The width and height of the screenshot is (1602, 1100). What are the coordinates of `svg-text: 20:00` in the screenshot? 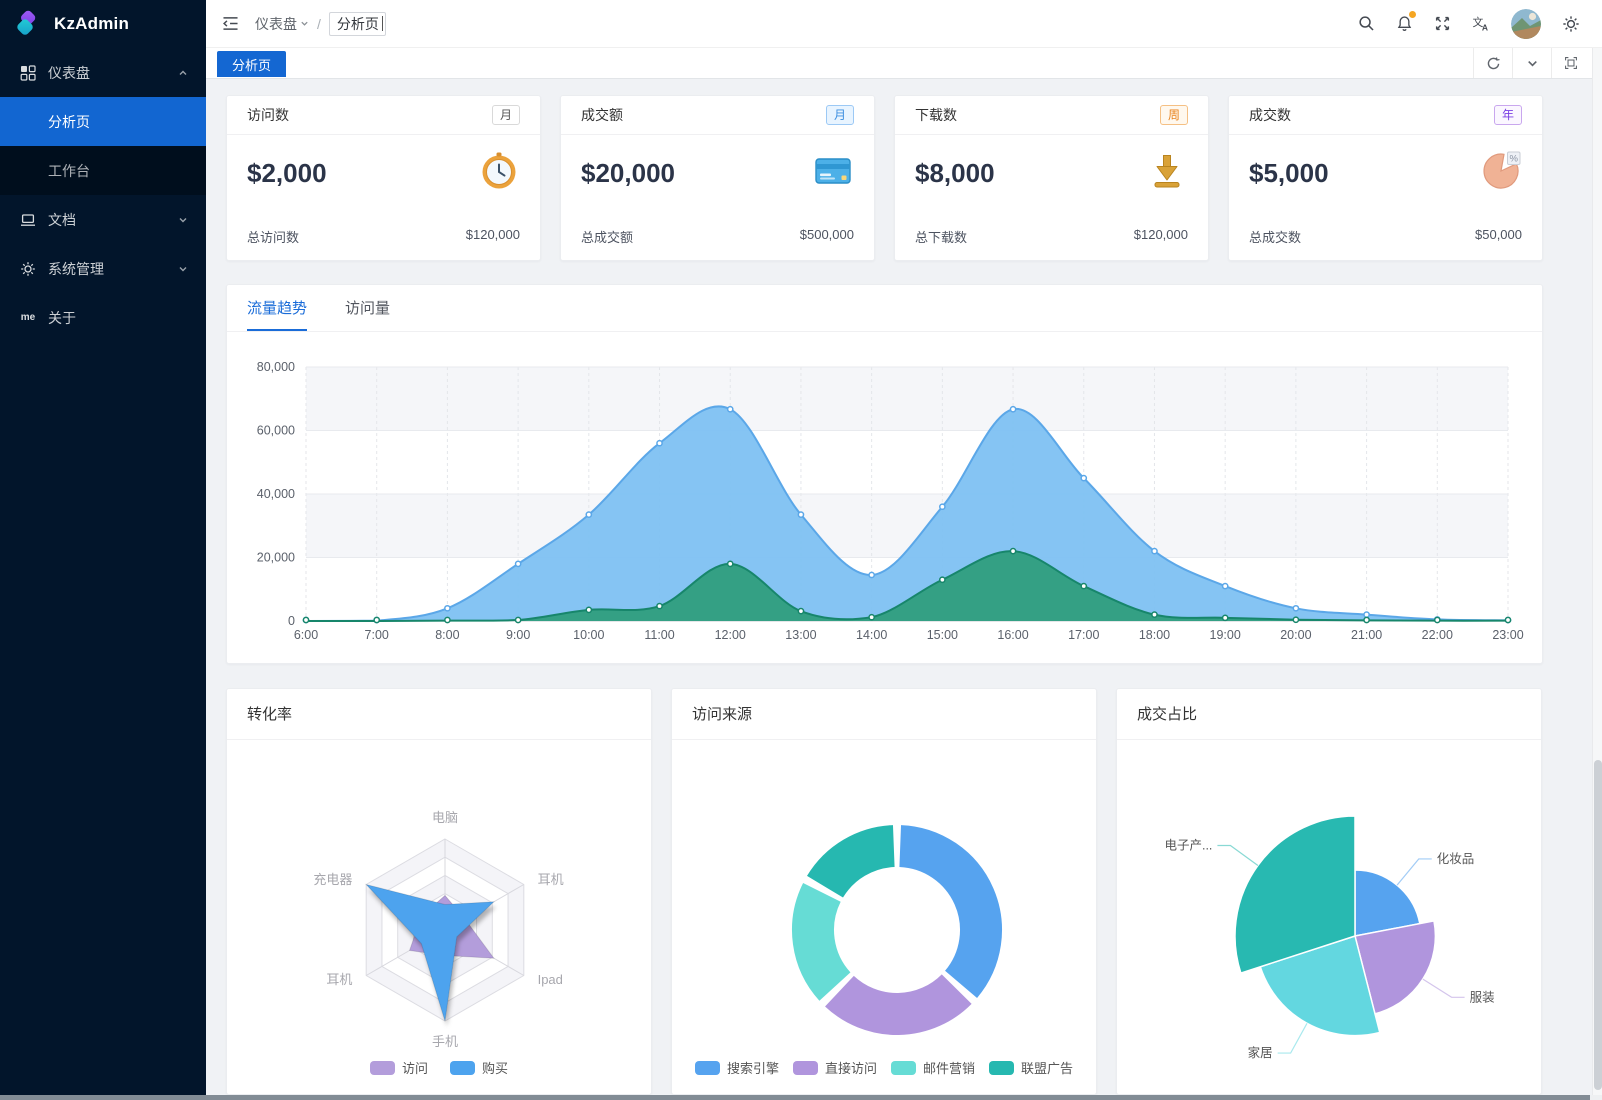 It's located at (1295, 635).